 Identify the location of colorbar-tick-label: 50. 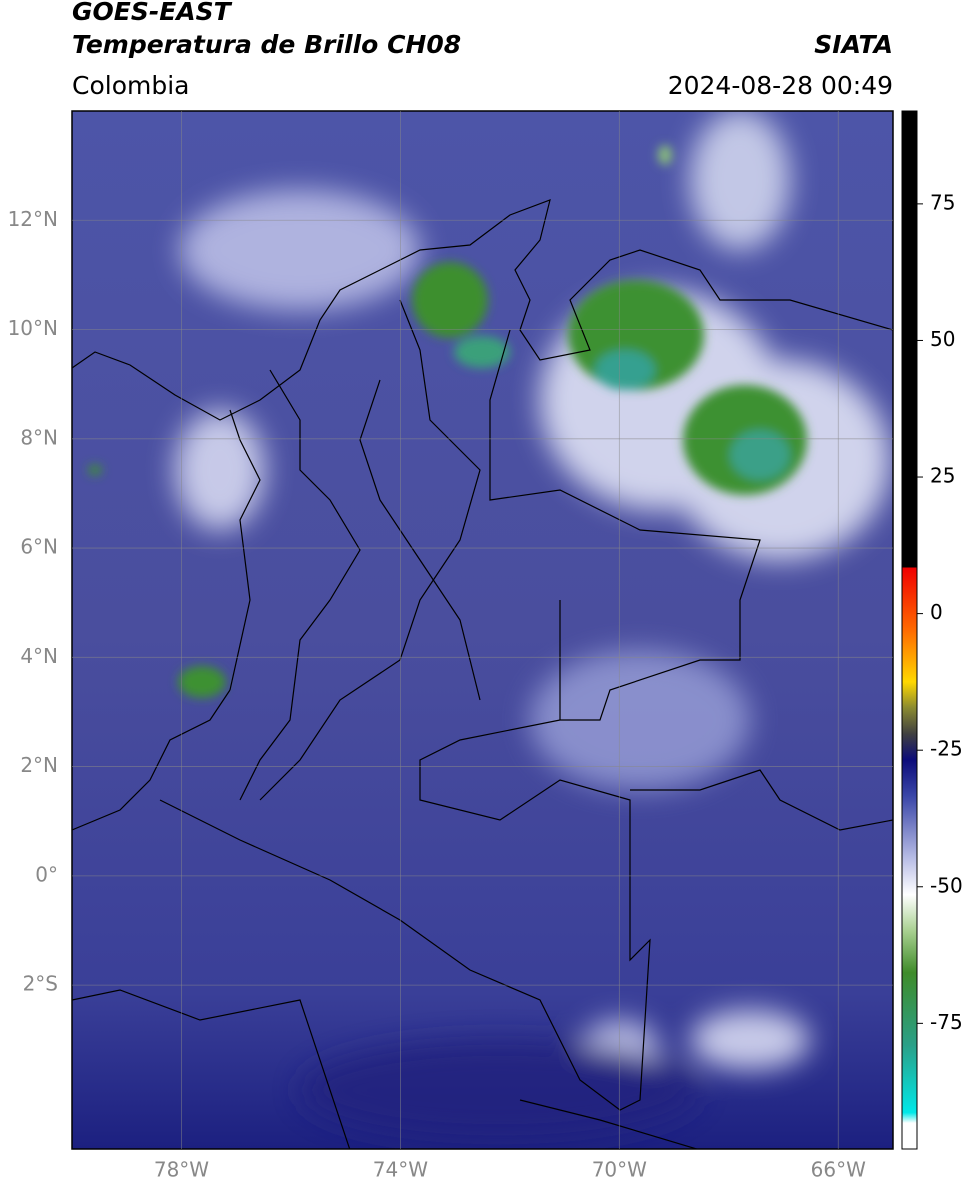
(942, 339).